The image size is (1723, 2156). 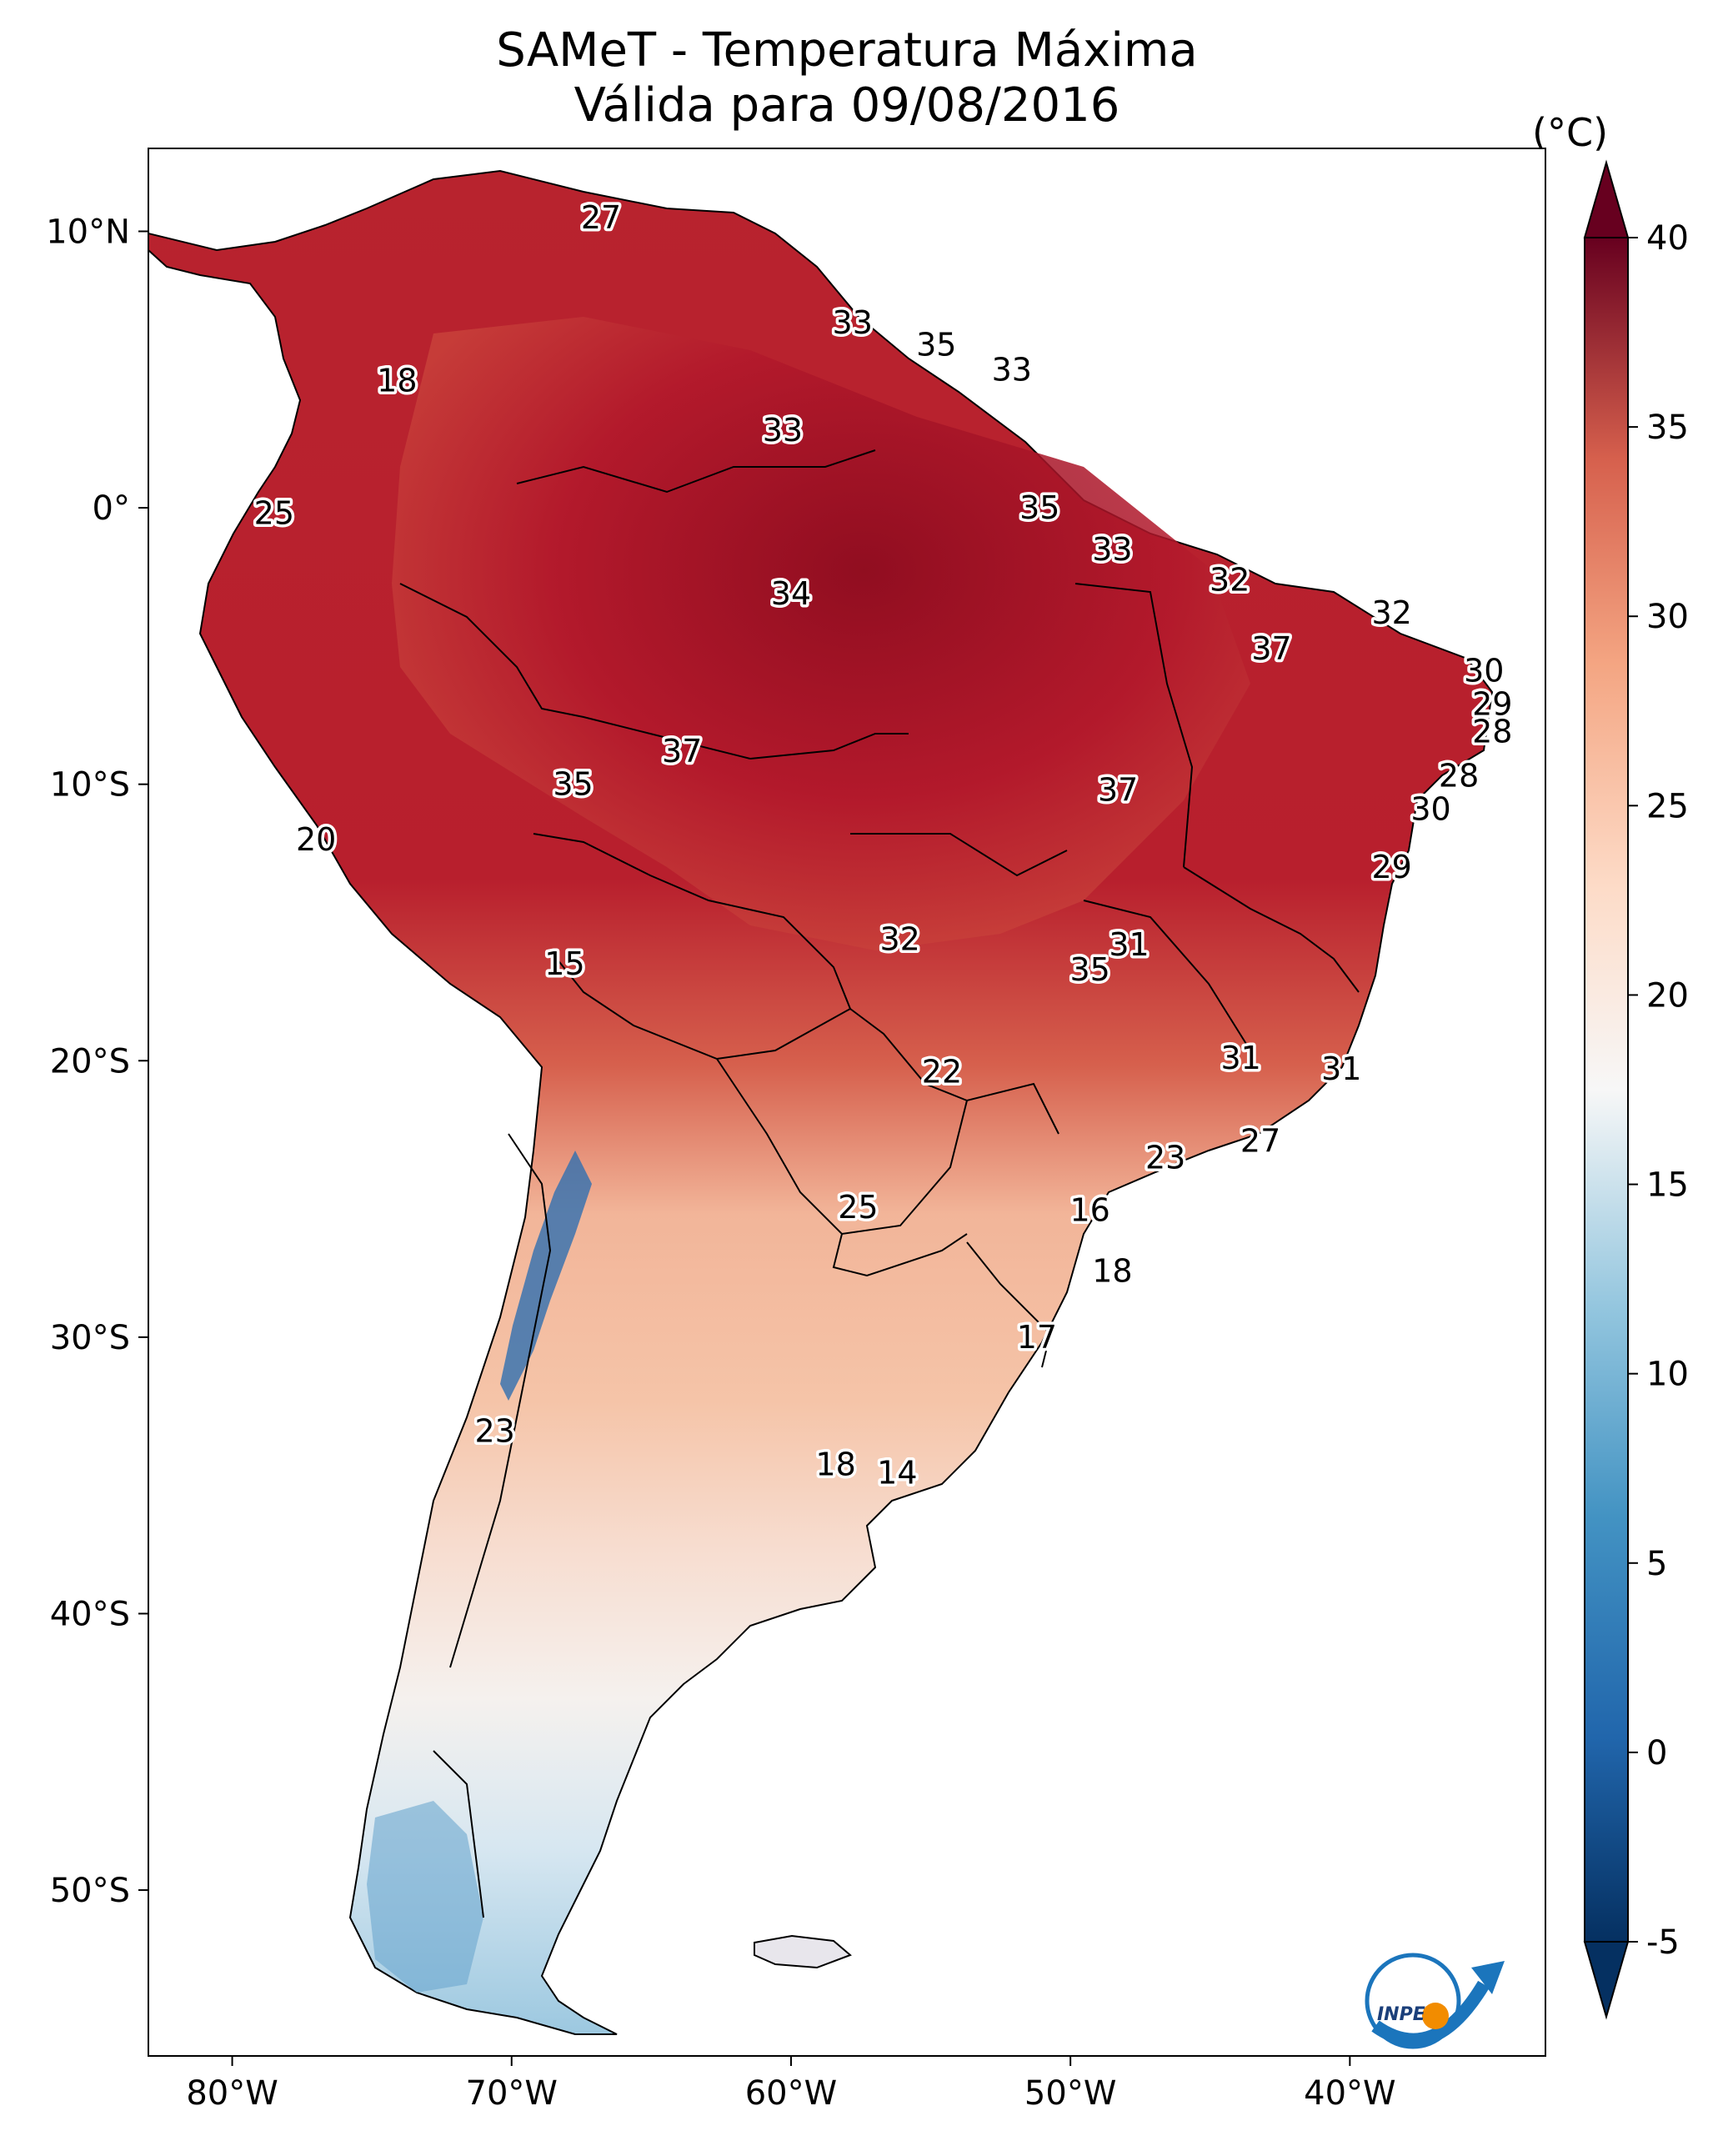 I want to click on colorbar-ticks: 40 35 30 25 20 15 10 5 0 -5, so click(x=1659, y=1090).